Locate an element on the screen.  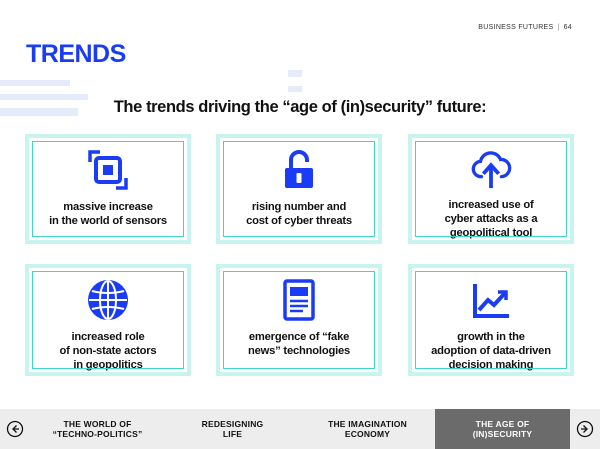
trend-card-label: emergence of “fake news” technologies is located at coordinates (299, 344).